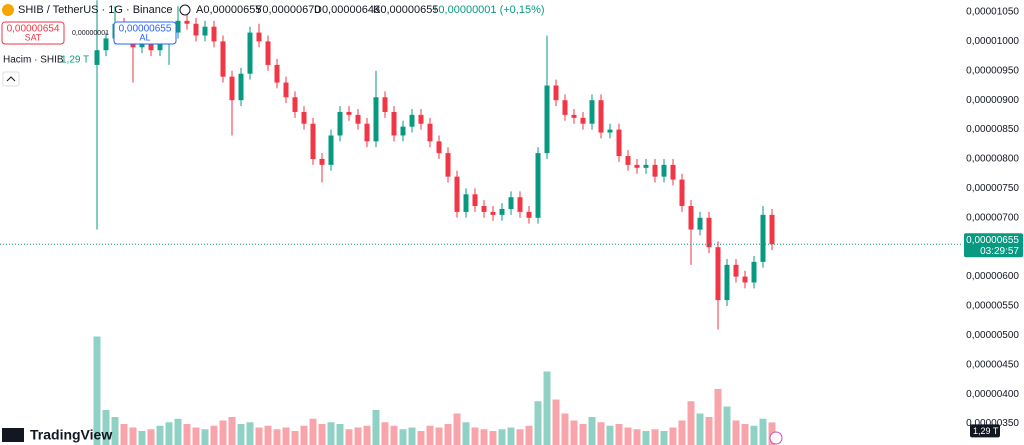 The width and height of the screenshot is (1024, 445). I want to click on ohlc-change: +0,00000001 (+0,15%), so click(488, 10).